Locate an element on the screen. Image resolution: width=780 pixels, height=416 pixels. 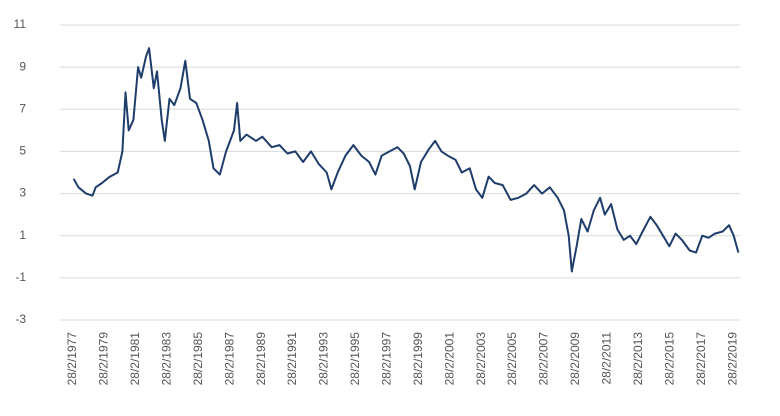
x-tick-label: 28/2/2007 is located at coordinates (544, 359).